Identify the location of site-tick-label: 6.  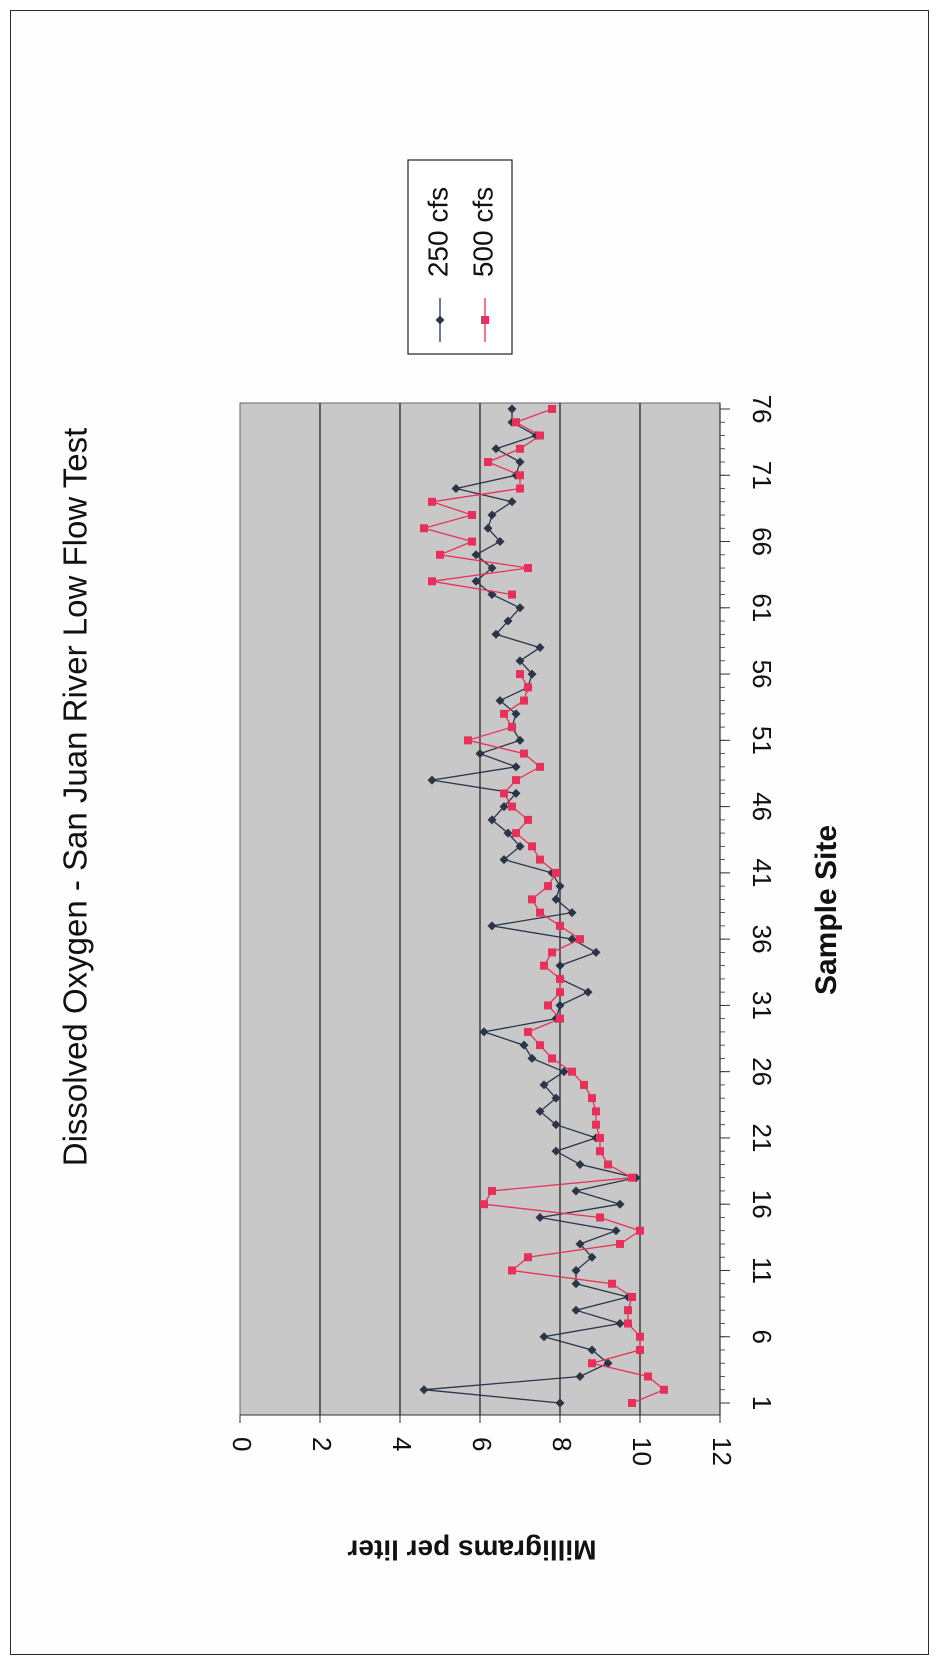
(762, 1336).